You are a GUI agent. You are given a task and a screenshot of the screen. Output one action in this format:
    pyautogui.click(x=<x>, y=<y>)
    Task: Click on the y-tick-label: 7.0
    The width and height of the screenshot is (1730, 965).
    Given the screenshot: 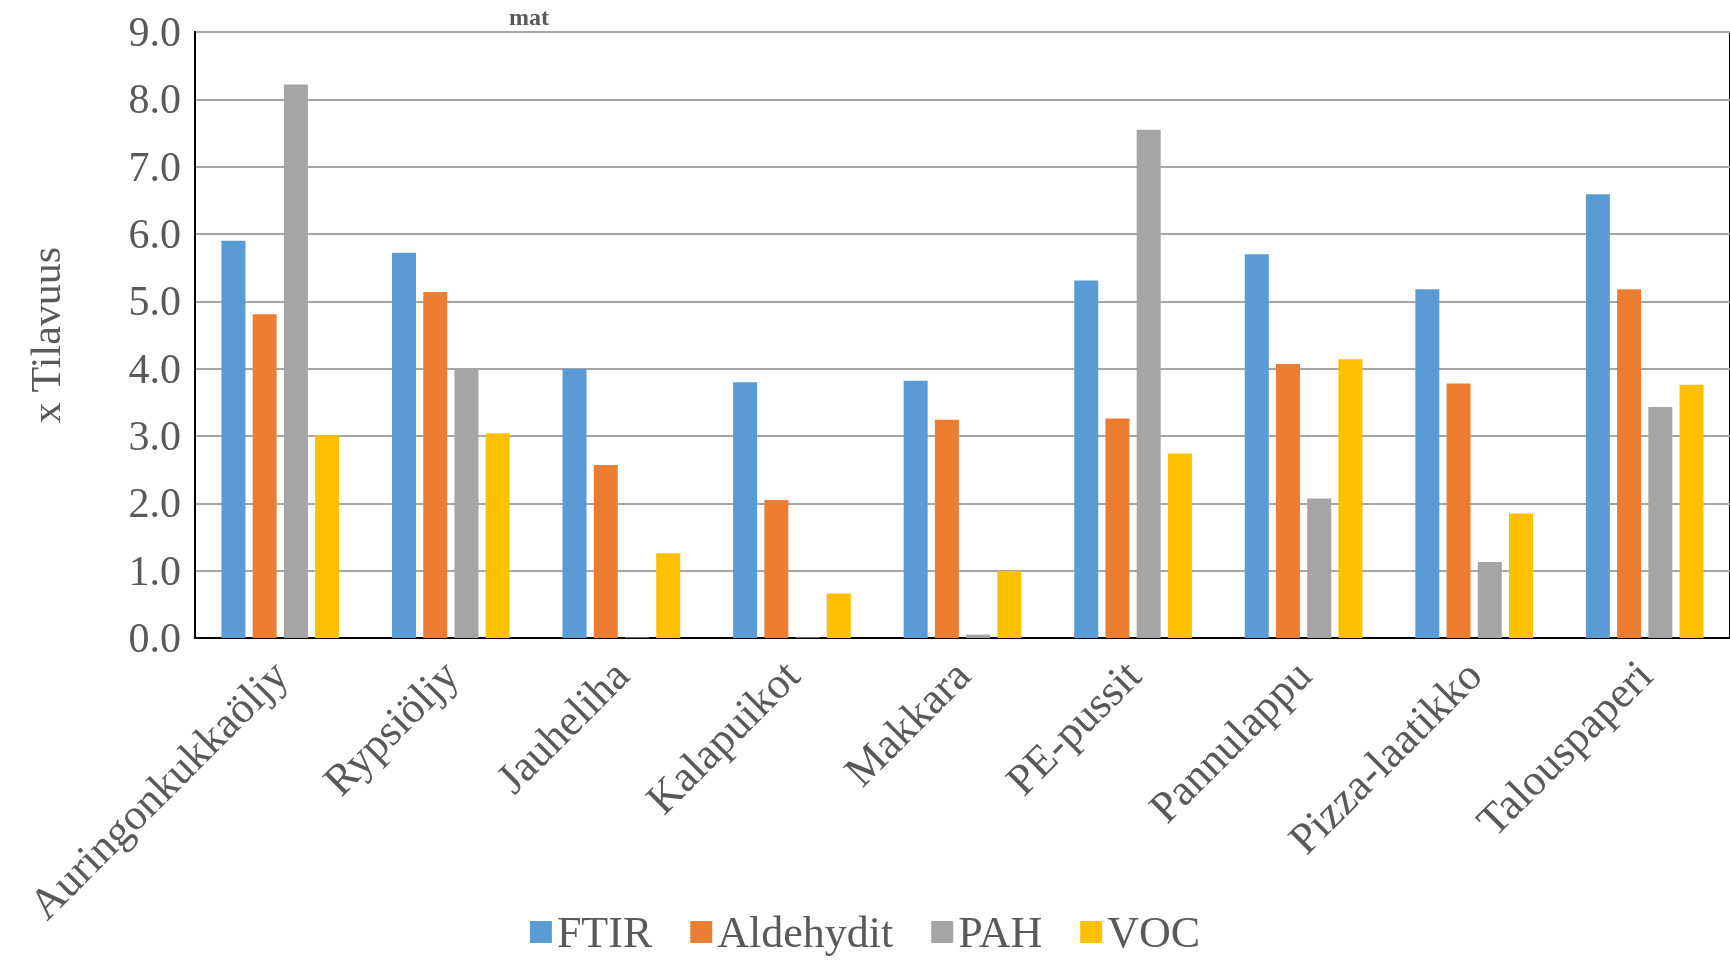 What is the action you would take?
    pyautogui.click(x=154, y=166)
    